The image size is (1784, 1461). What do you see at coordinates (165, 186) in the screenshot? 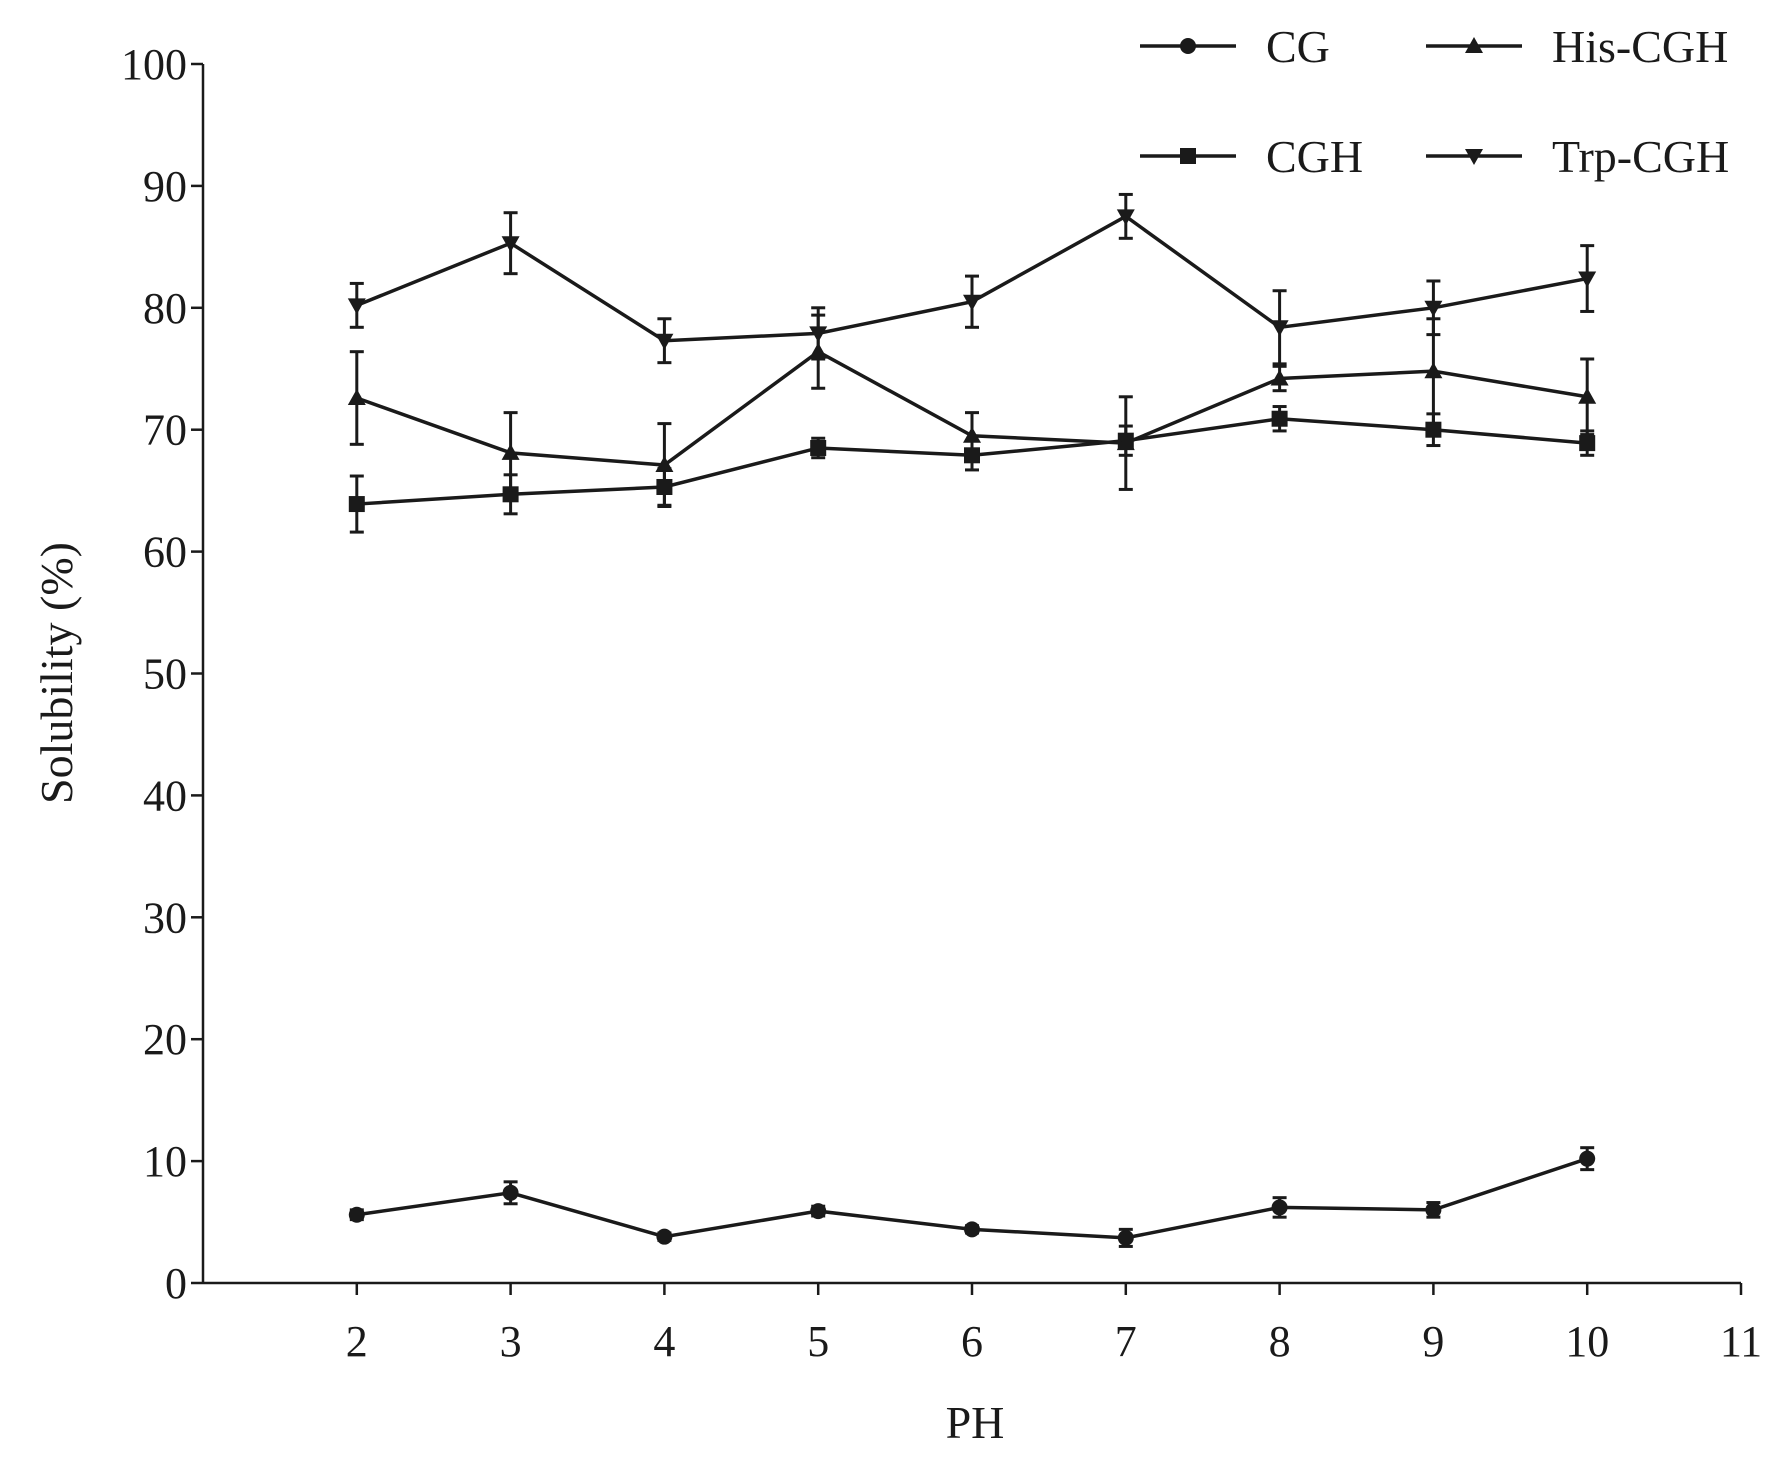
I see `y-tick-label: 90` at bounding box center [165, 186].